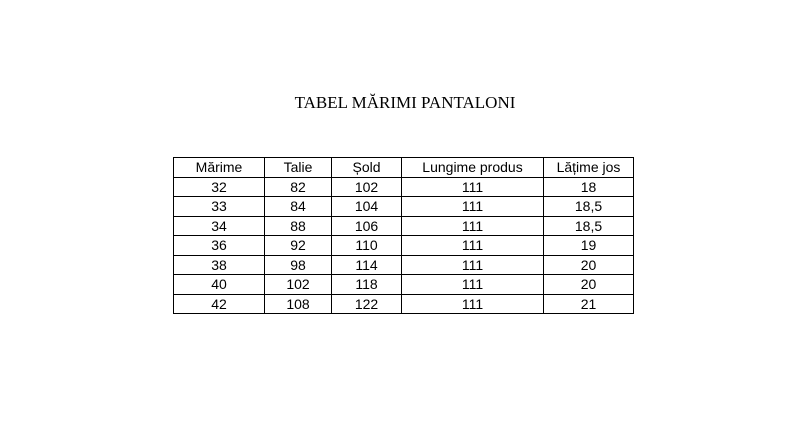 The width and height of the screenshot is (810, 437). What do you see at coordinates (298, 303) in the screenshot?
I see `table-cell: 108` at bounding box center [298, 303].